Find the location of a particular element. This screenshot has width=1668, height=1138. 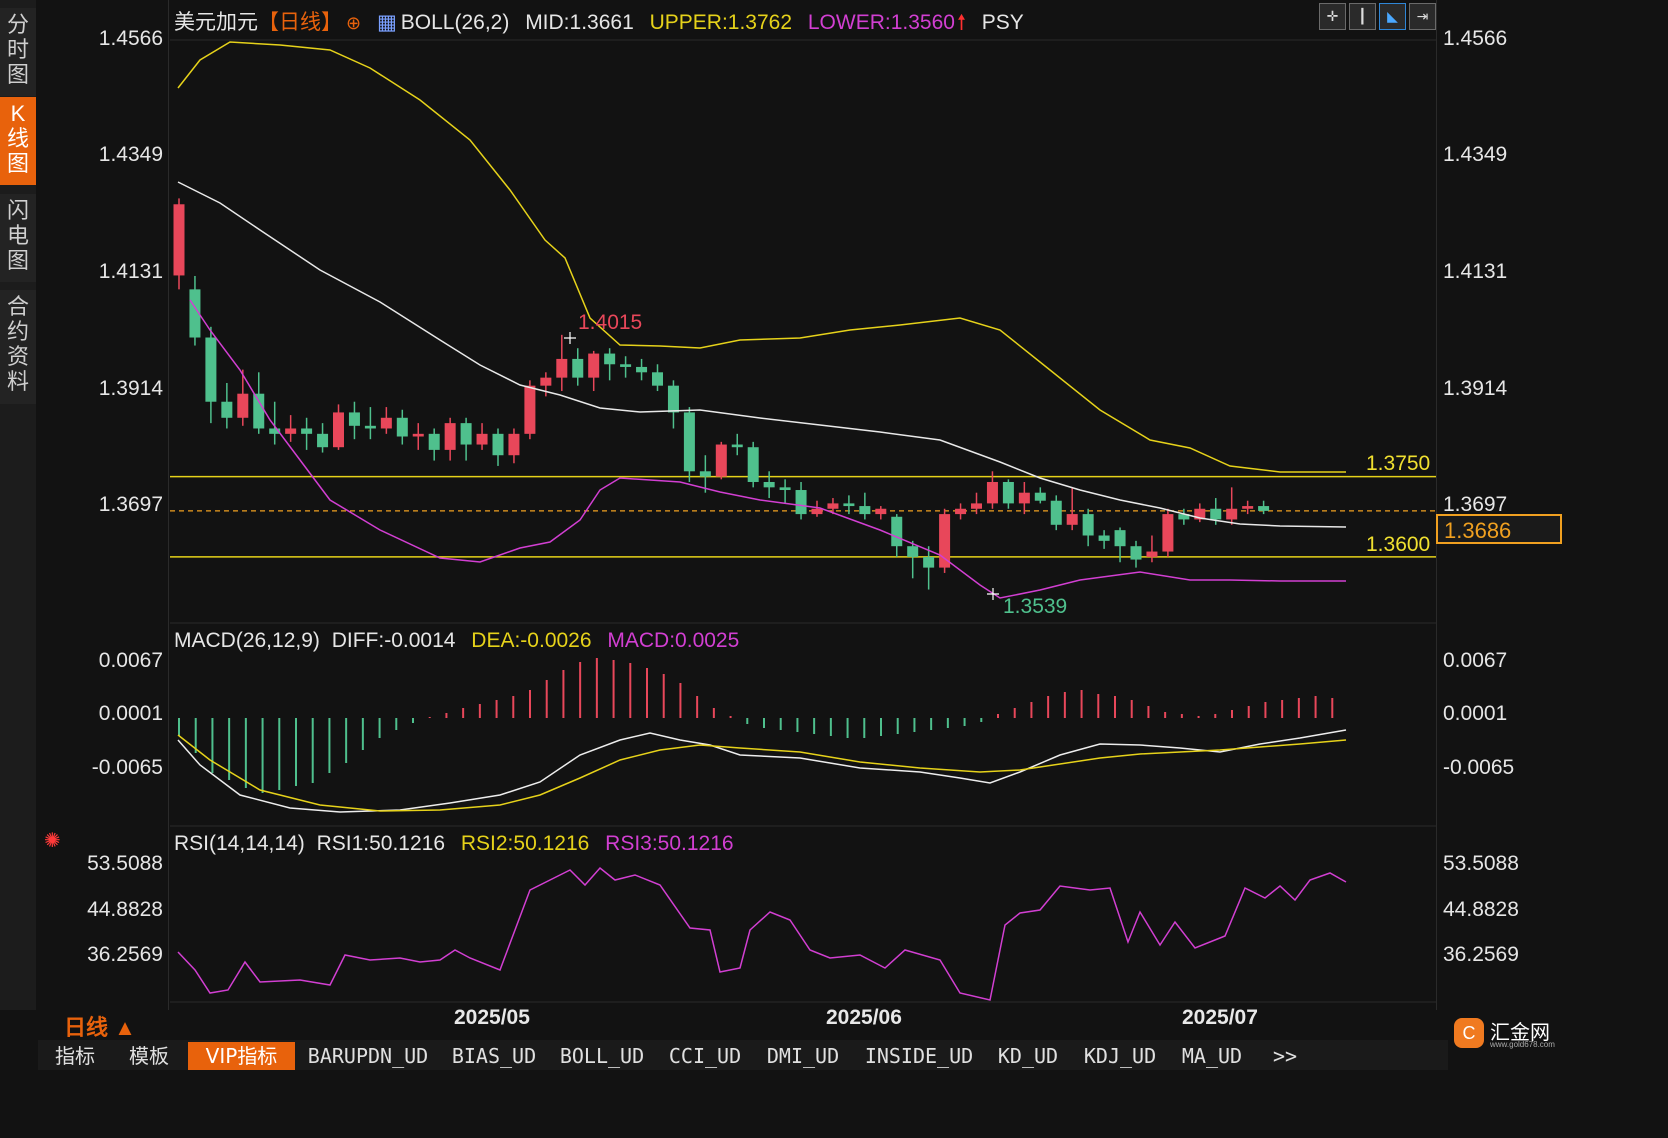

tab-templates: 模板 is located at coordinates (149, 1056).